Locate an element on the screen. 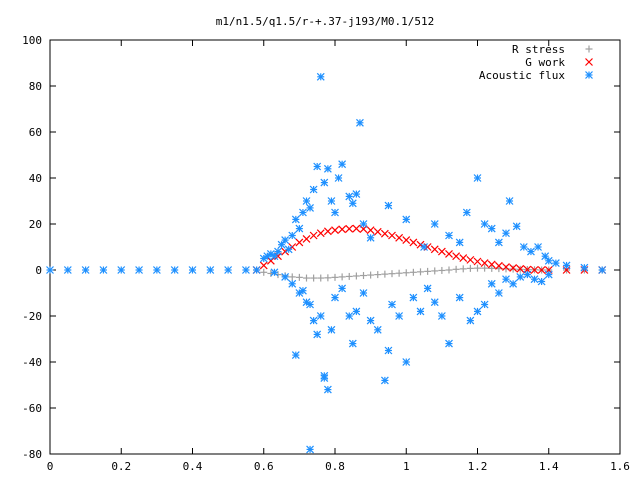 The image size is (640, 480). y-tick-label: 100 is located at coordinates (32, 40).